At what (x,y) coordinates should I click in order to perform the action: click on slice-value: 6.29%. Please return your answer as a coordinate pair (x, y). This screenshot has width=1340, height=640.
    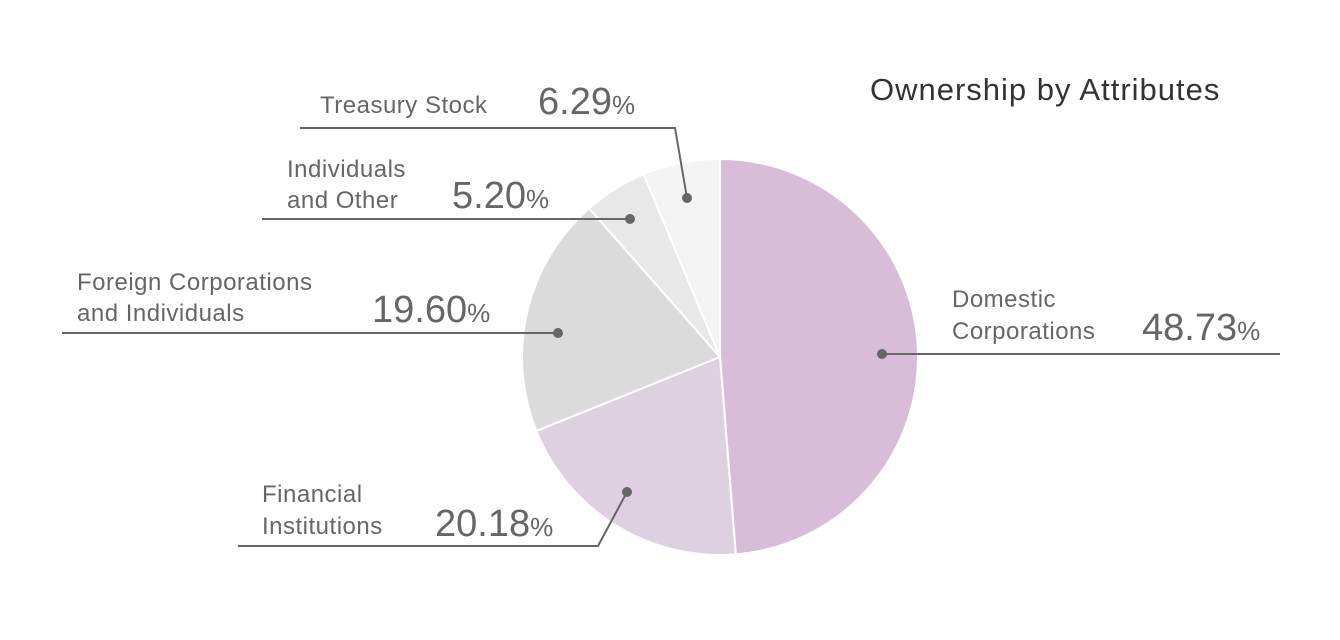
    Looking at the image, I should click on (586, 102).